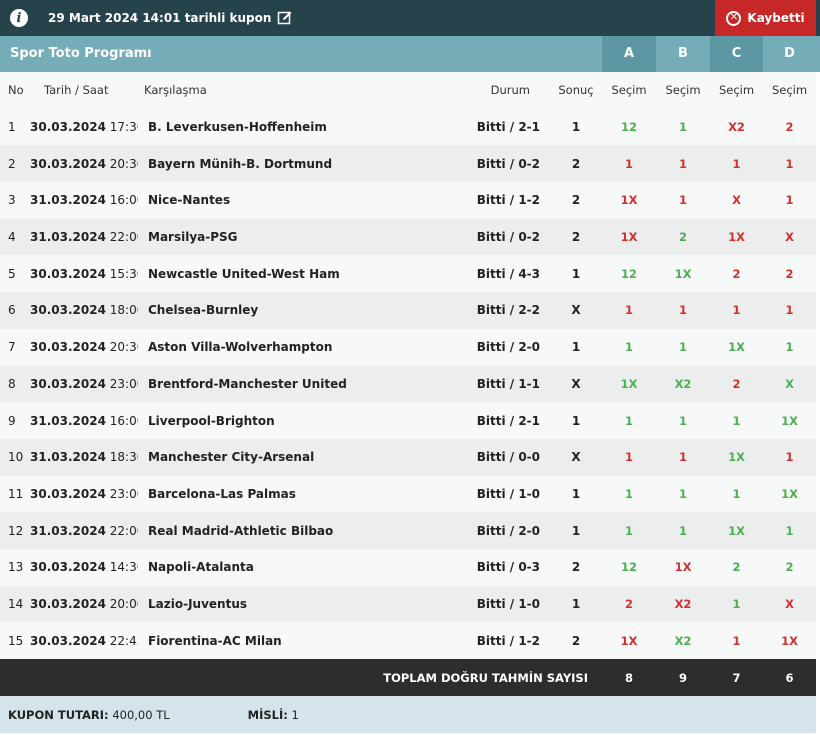 The image size is (820, 735). Describe the element at coordinates (58, 714) in the screenshot. I see `coupon-amount-label: KUPON TUTARI:` at that location.